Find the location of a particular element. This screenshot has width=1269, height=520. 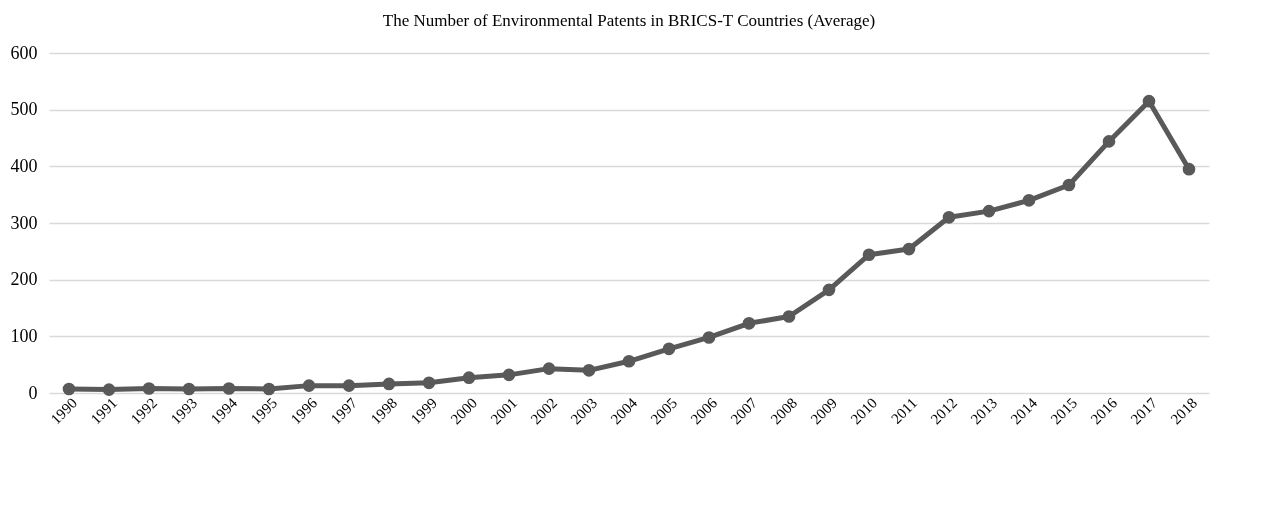

y-tick-label: 100 is located at coordinates (24, 335).